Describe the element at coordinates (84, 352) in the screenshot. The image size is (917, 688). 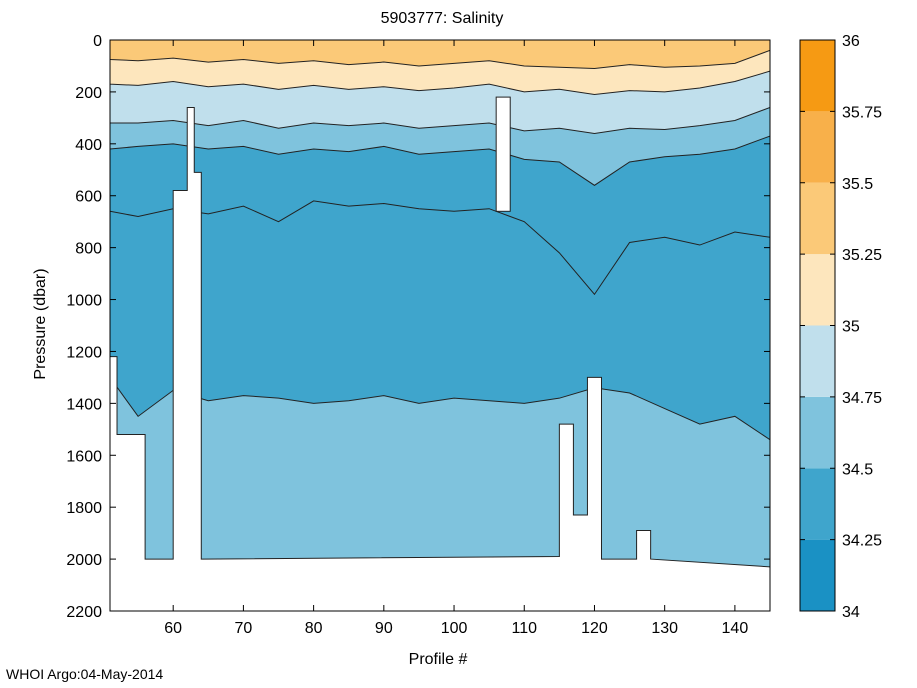
I see `y-tick-label: 1200` at that location.